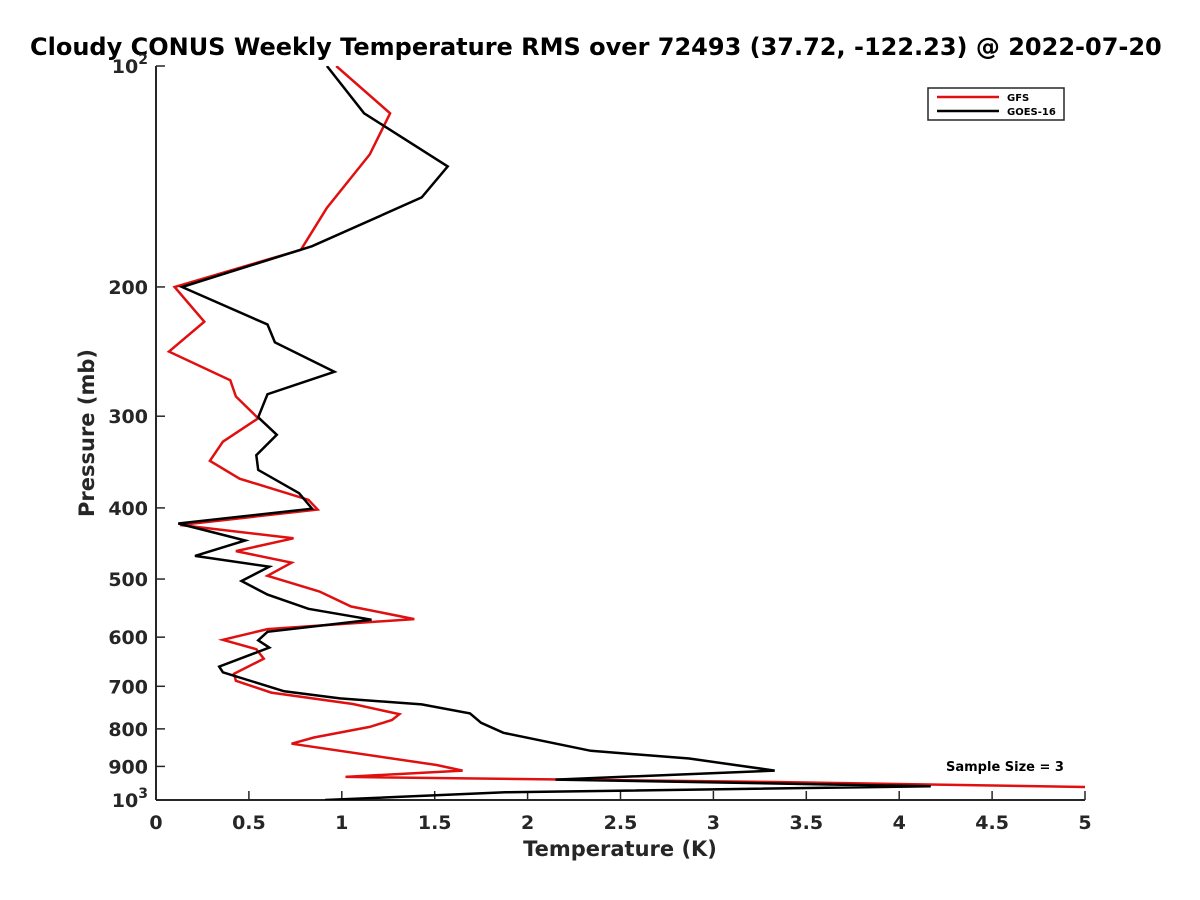 Image resolution: width=1200 pixels, height=900 pixels. What do you see at coordinates (620, 849) in the screenshot?
I see `x-axis-label: Temperature (K)` at bounding box center [620, 849].